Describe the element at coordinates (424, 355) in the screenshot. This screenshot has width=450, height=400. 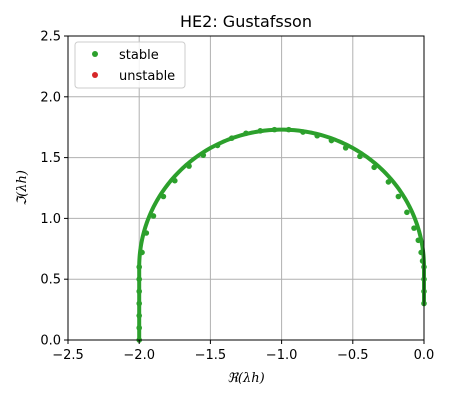
I see `x-tick-label: 0.0` at that location.